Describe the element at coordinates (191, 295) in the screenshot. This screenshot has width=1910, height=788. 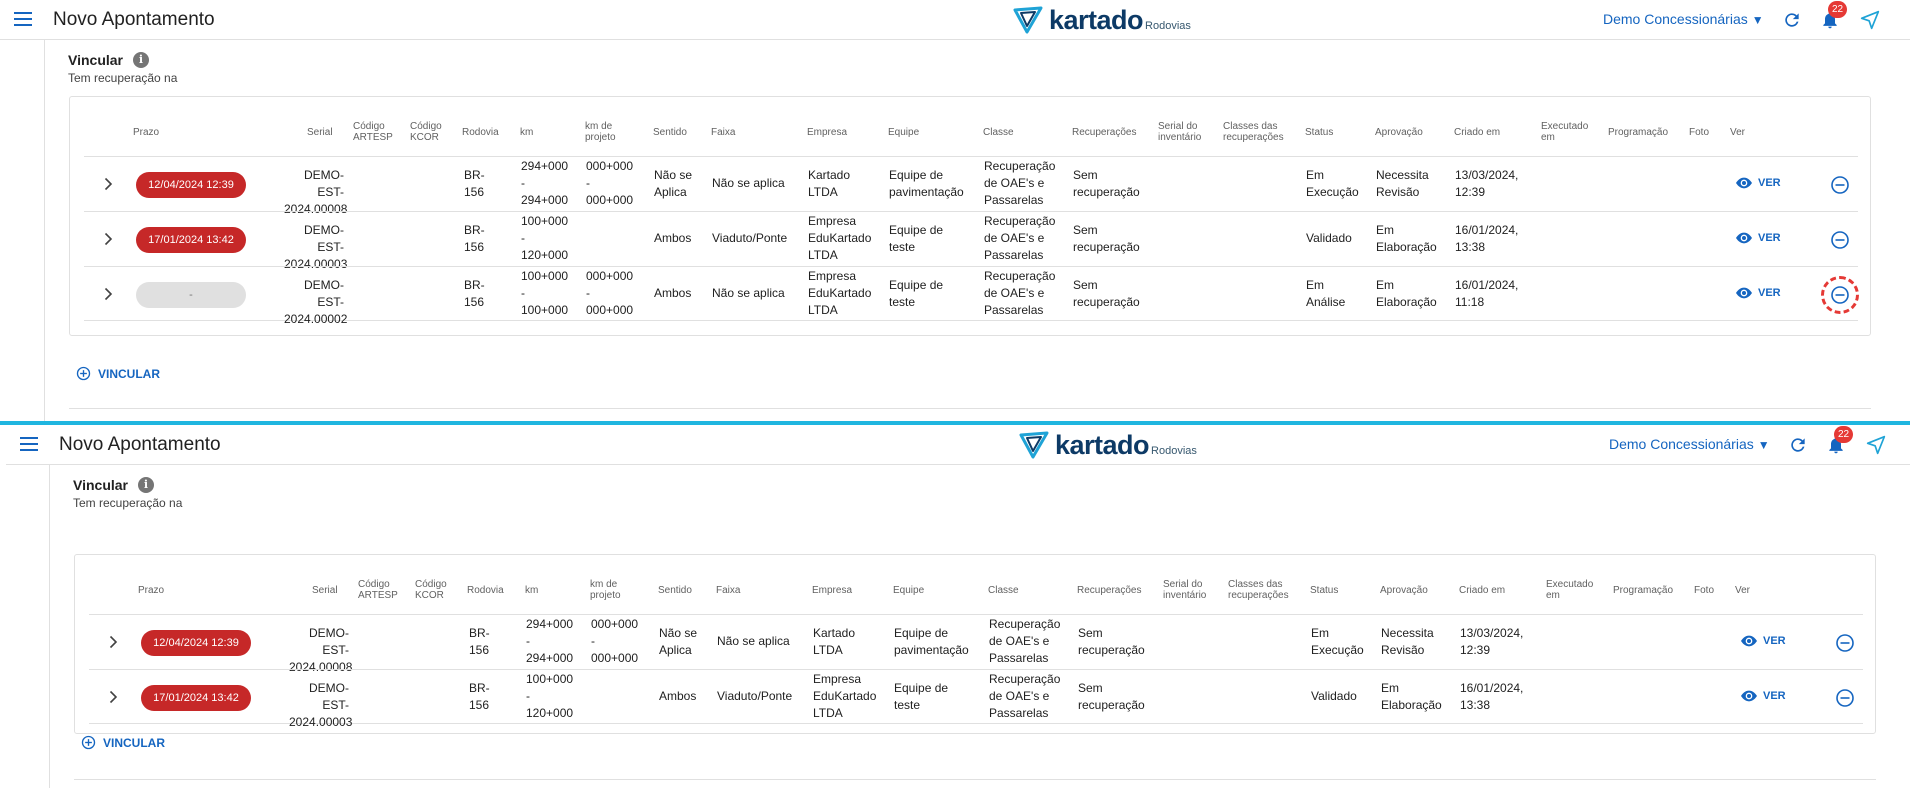
I see `prazo-chip: -` at that location.